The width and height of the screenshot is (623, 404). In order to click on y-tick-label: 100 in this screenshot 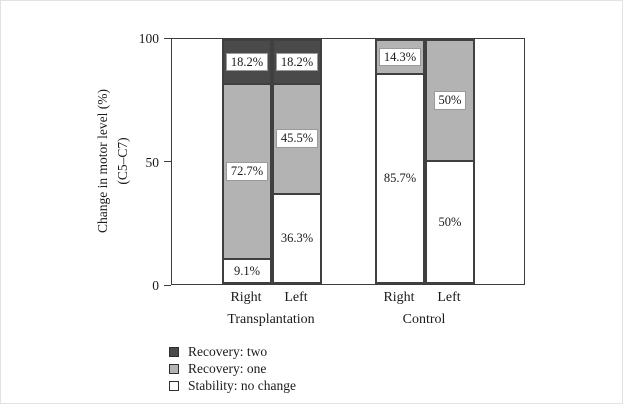, I will do `click(148, 38)`.